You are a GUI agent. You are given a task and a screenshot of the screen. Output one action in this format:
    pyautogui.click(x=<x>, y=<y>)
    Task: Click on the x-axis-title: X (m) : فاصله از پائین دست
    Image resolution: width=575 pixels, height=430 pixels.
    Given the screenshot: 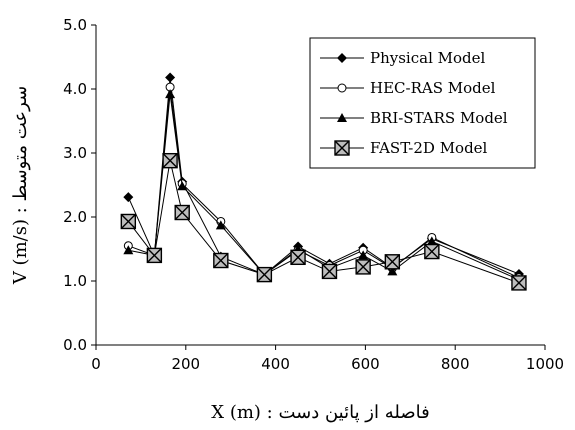 What is the action you would take?
    pyautogui.click(x=320, y=412)
    